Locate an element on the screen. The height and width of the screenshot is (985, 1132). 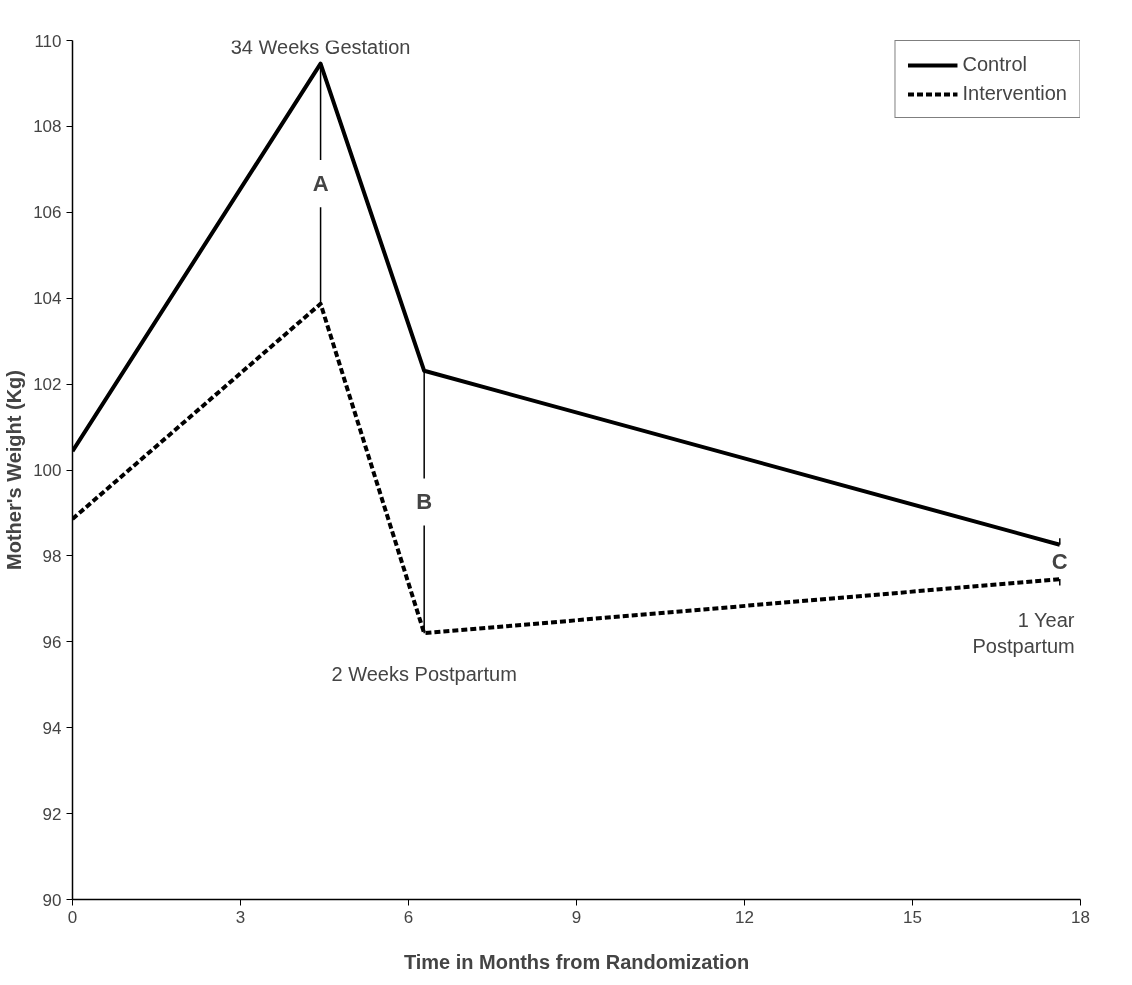
y-tick-label: 108 is located at coordinates (47, 127).